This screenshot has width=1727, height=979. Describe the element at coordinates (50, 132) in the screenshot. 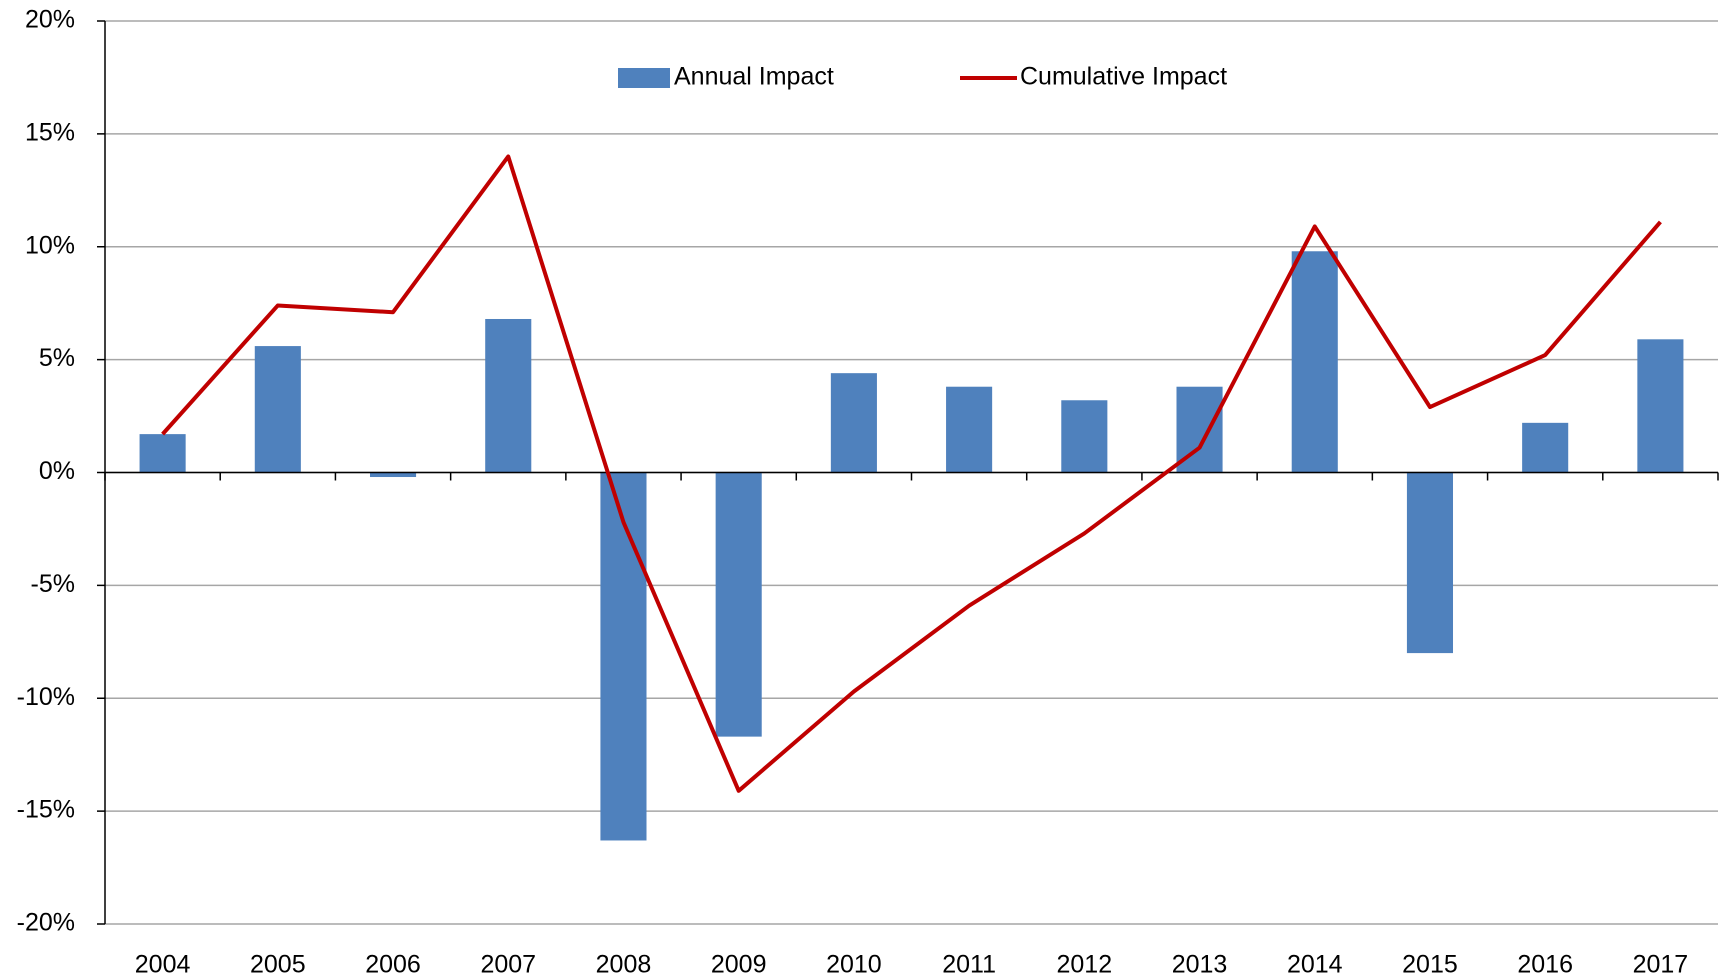

I see `y-tick-label: 15%` at that location.